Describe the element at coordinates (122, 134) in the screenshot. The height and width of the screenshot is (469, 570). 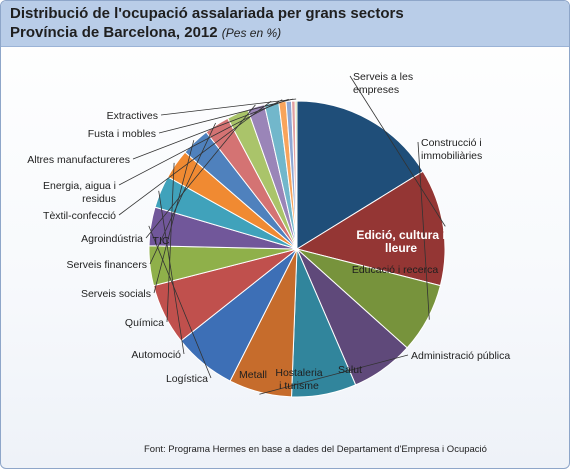
I see `slice-label: Fusta i mobles` at that location.